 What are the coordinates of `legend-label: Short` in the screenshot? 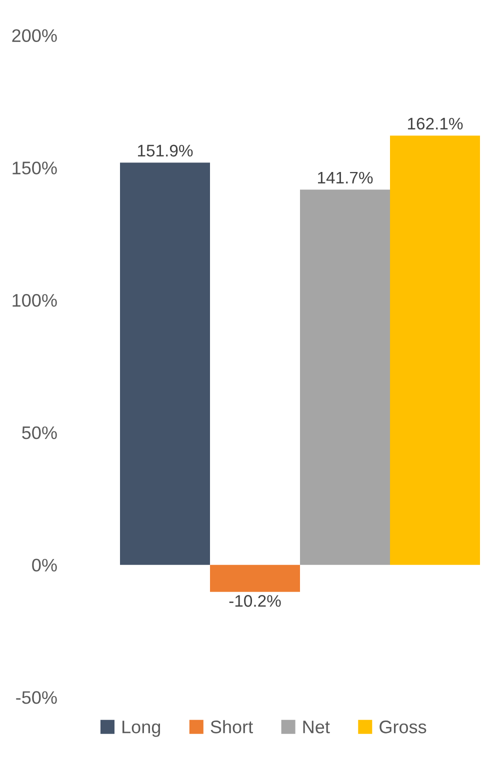 It's located at (231, 727).